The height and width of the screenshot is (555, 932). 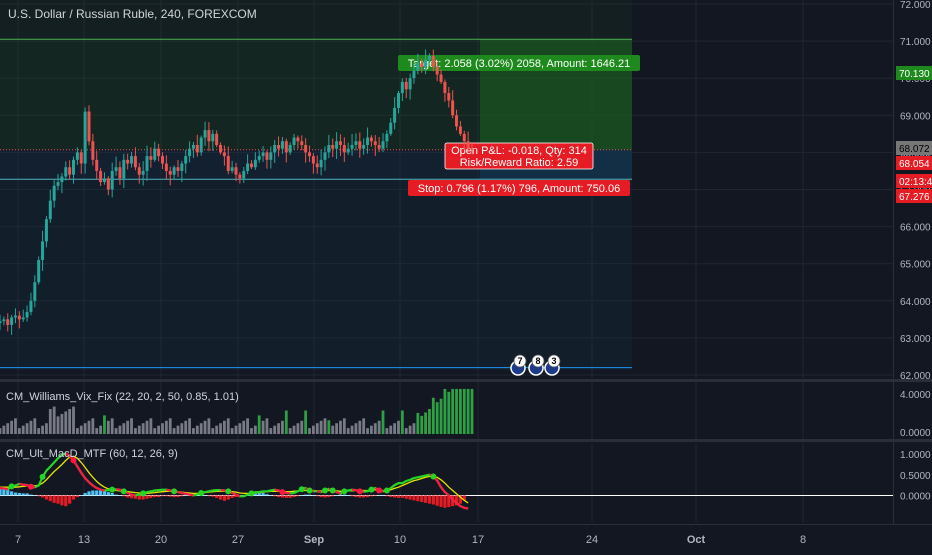 What do you see at coordinates (696, 540) in the screenshot?
I see `time-tick-label: Oct` at bounding box center [696, 540].